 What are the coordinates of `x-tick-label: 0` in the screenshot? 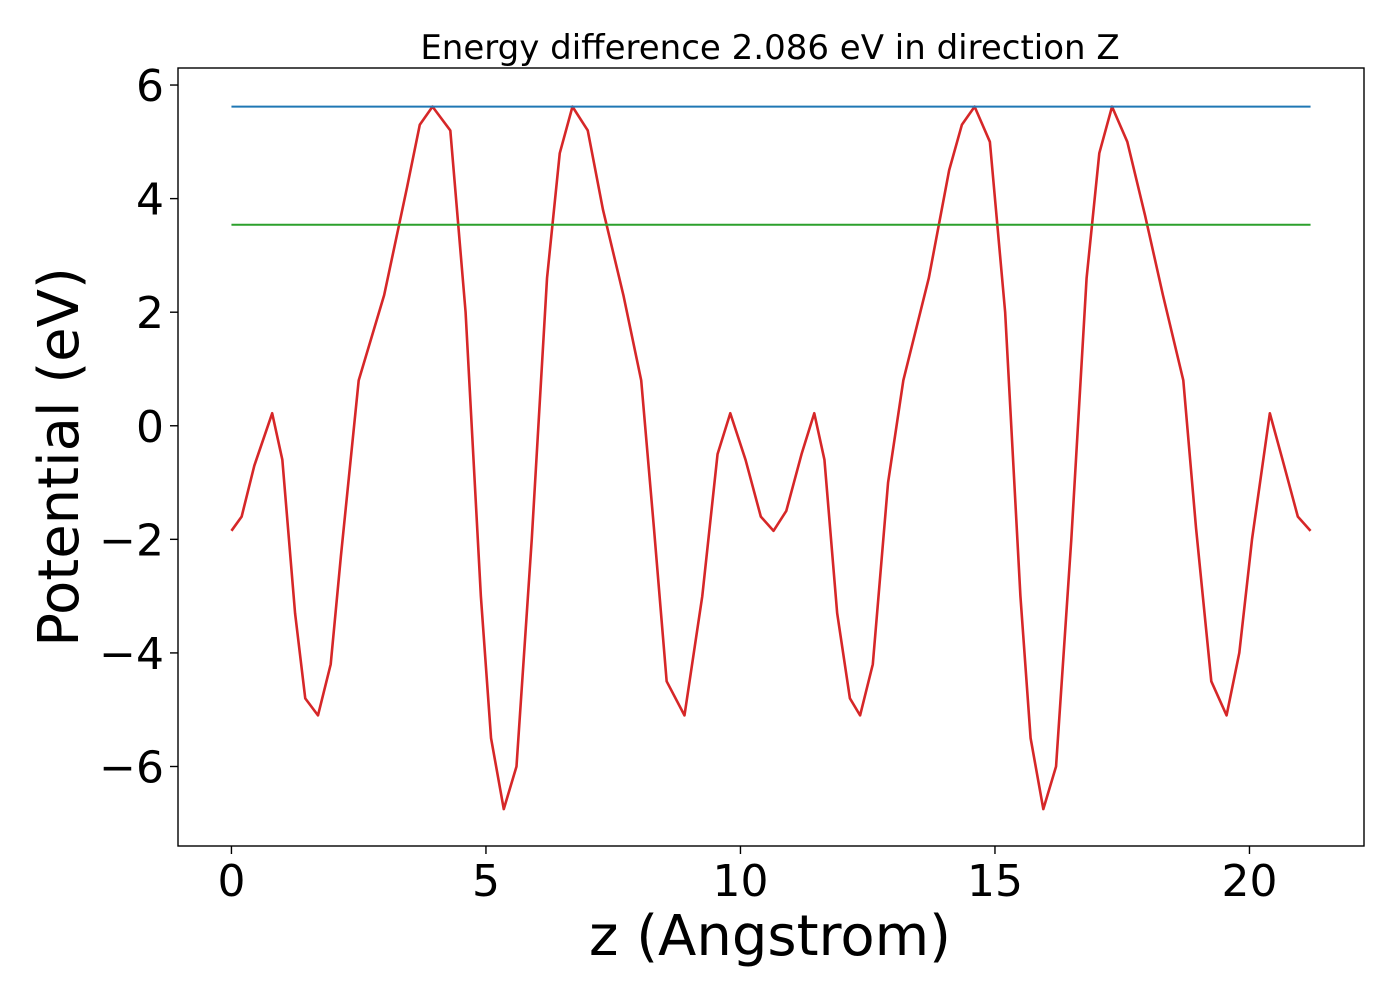 It's located at (231, 881).